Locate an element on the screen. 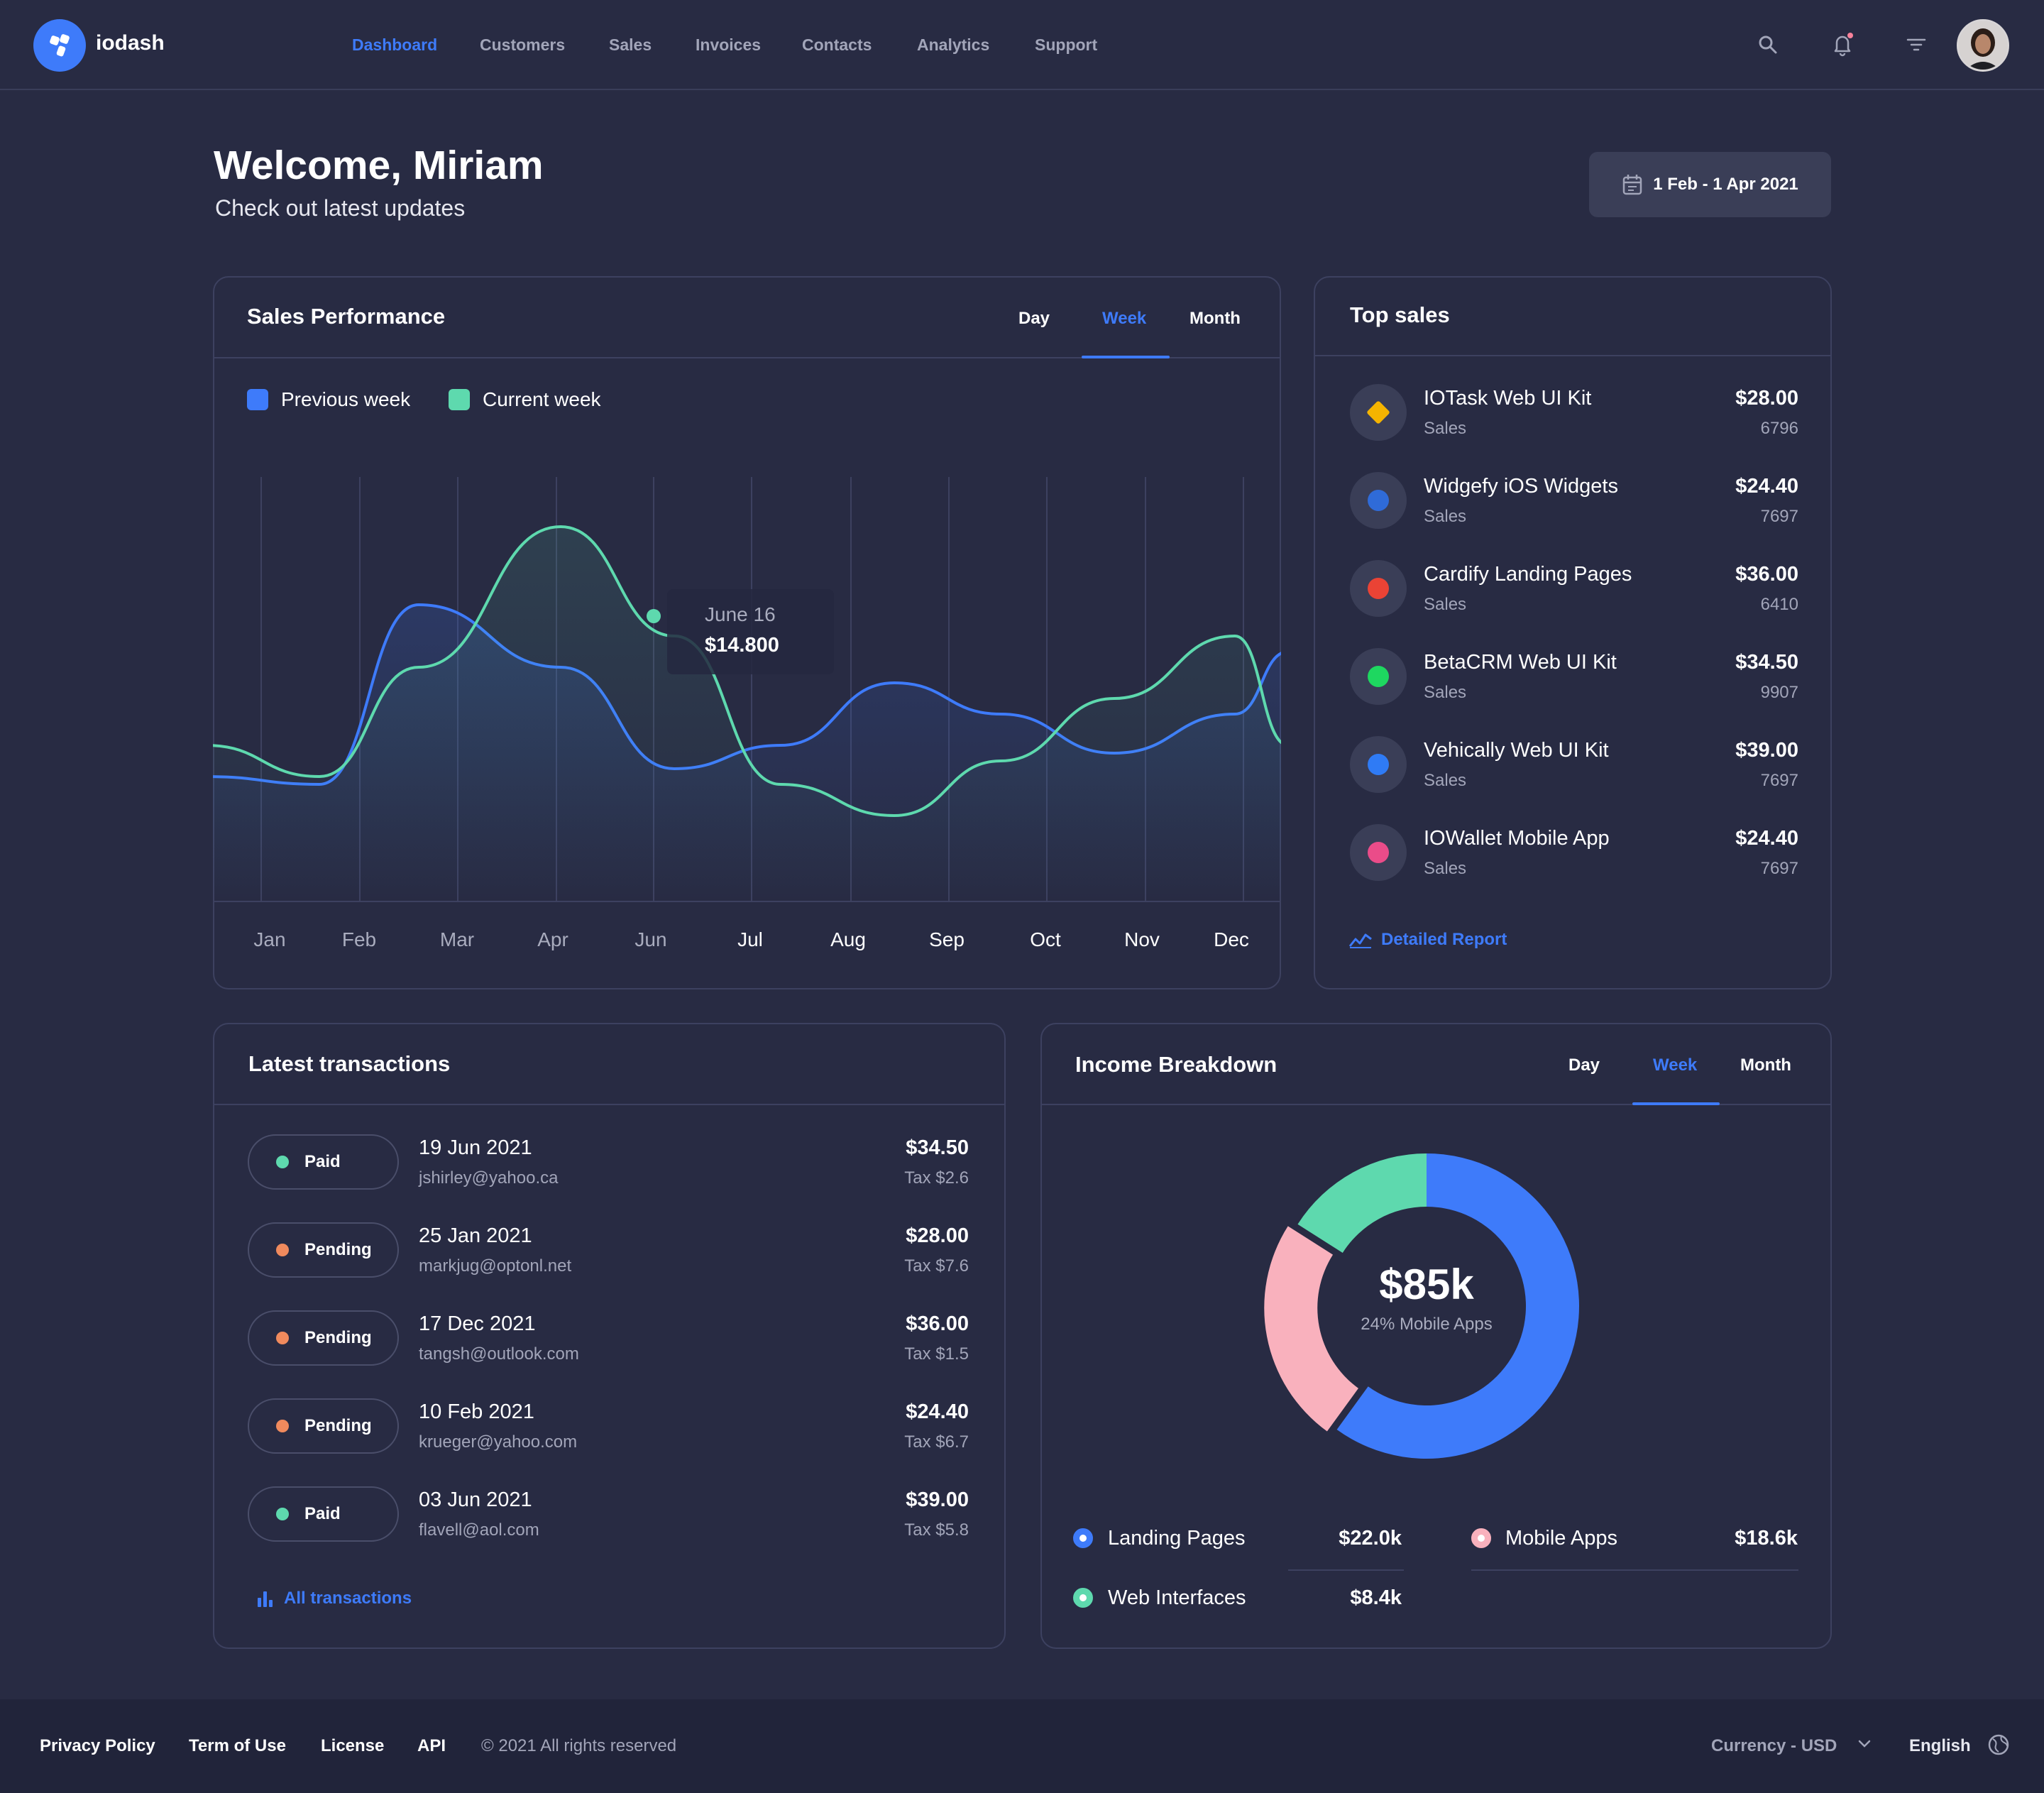 This screenshot has width=2044, height=1793. x-tick-label: Jan is located at coordinates (269, 939).